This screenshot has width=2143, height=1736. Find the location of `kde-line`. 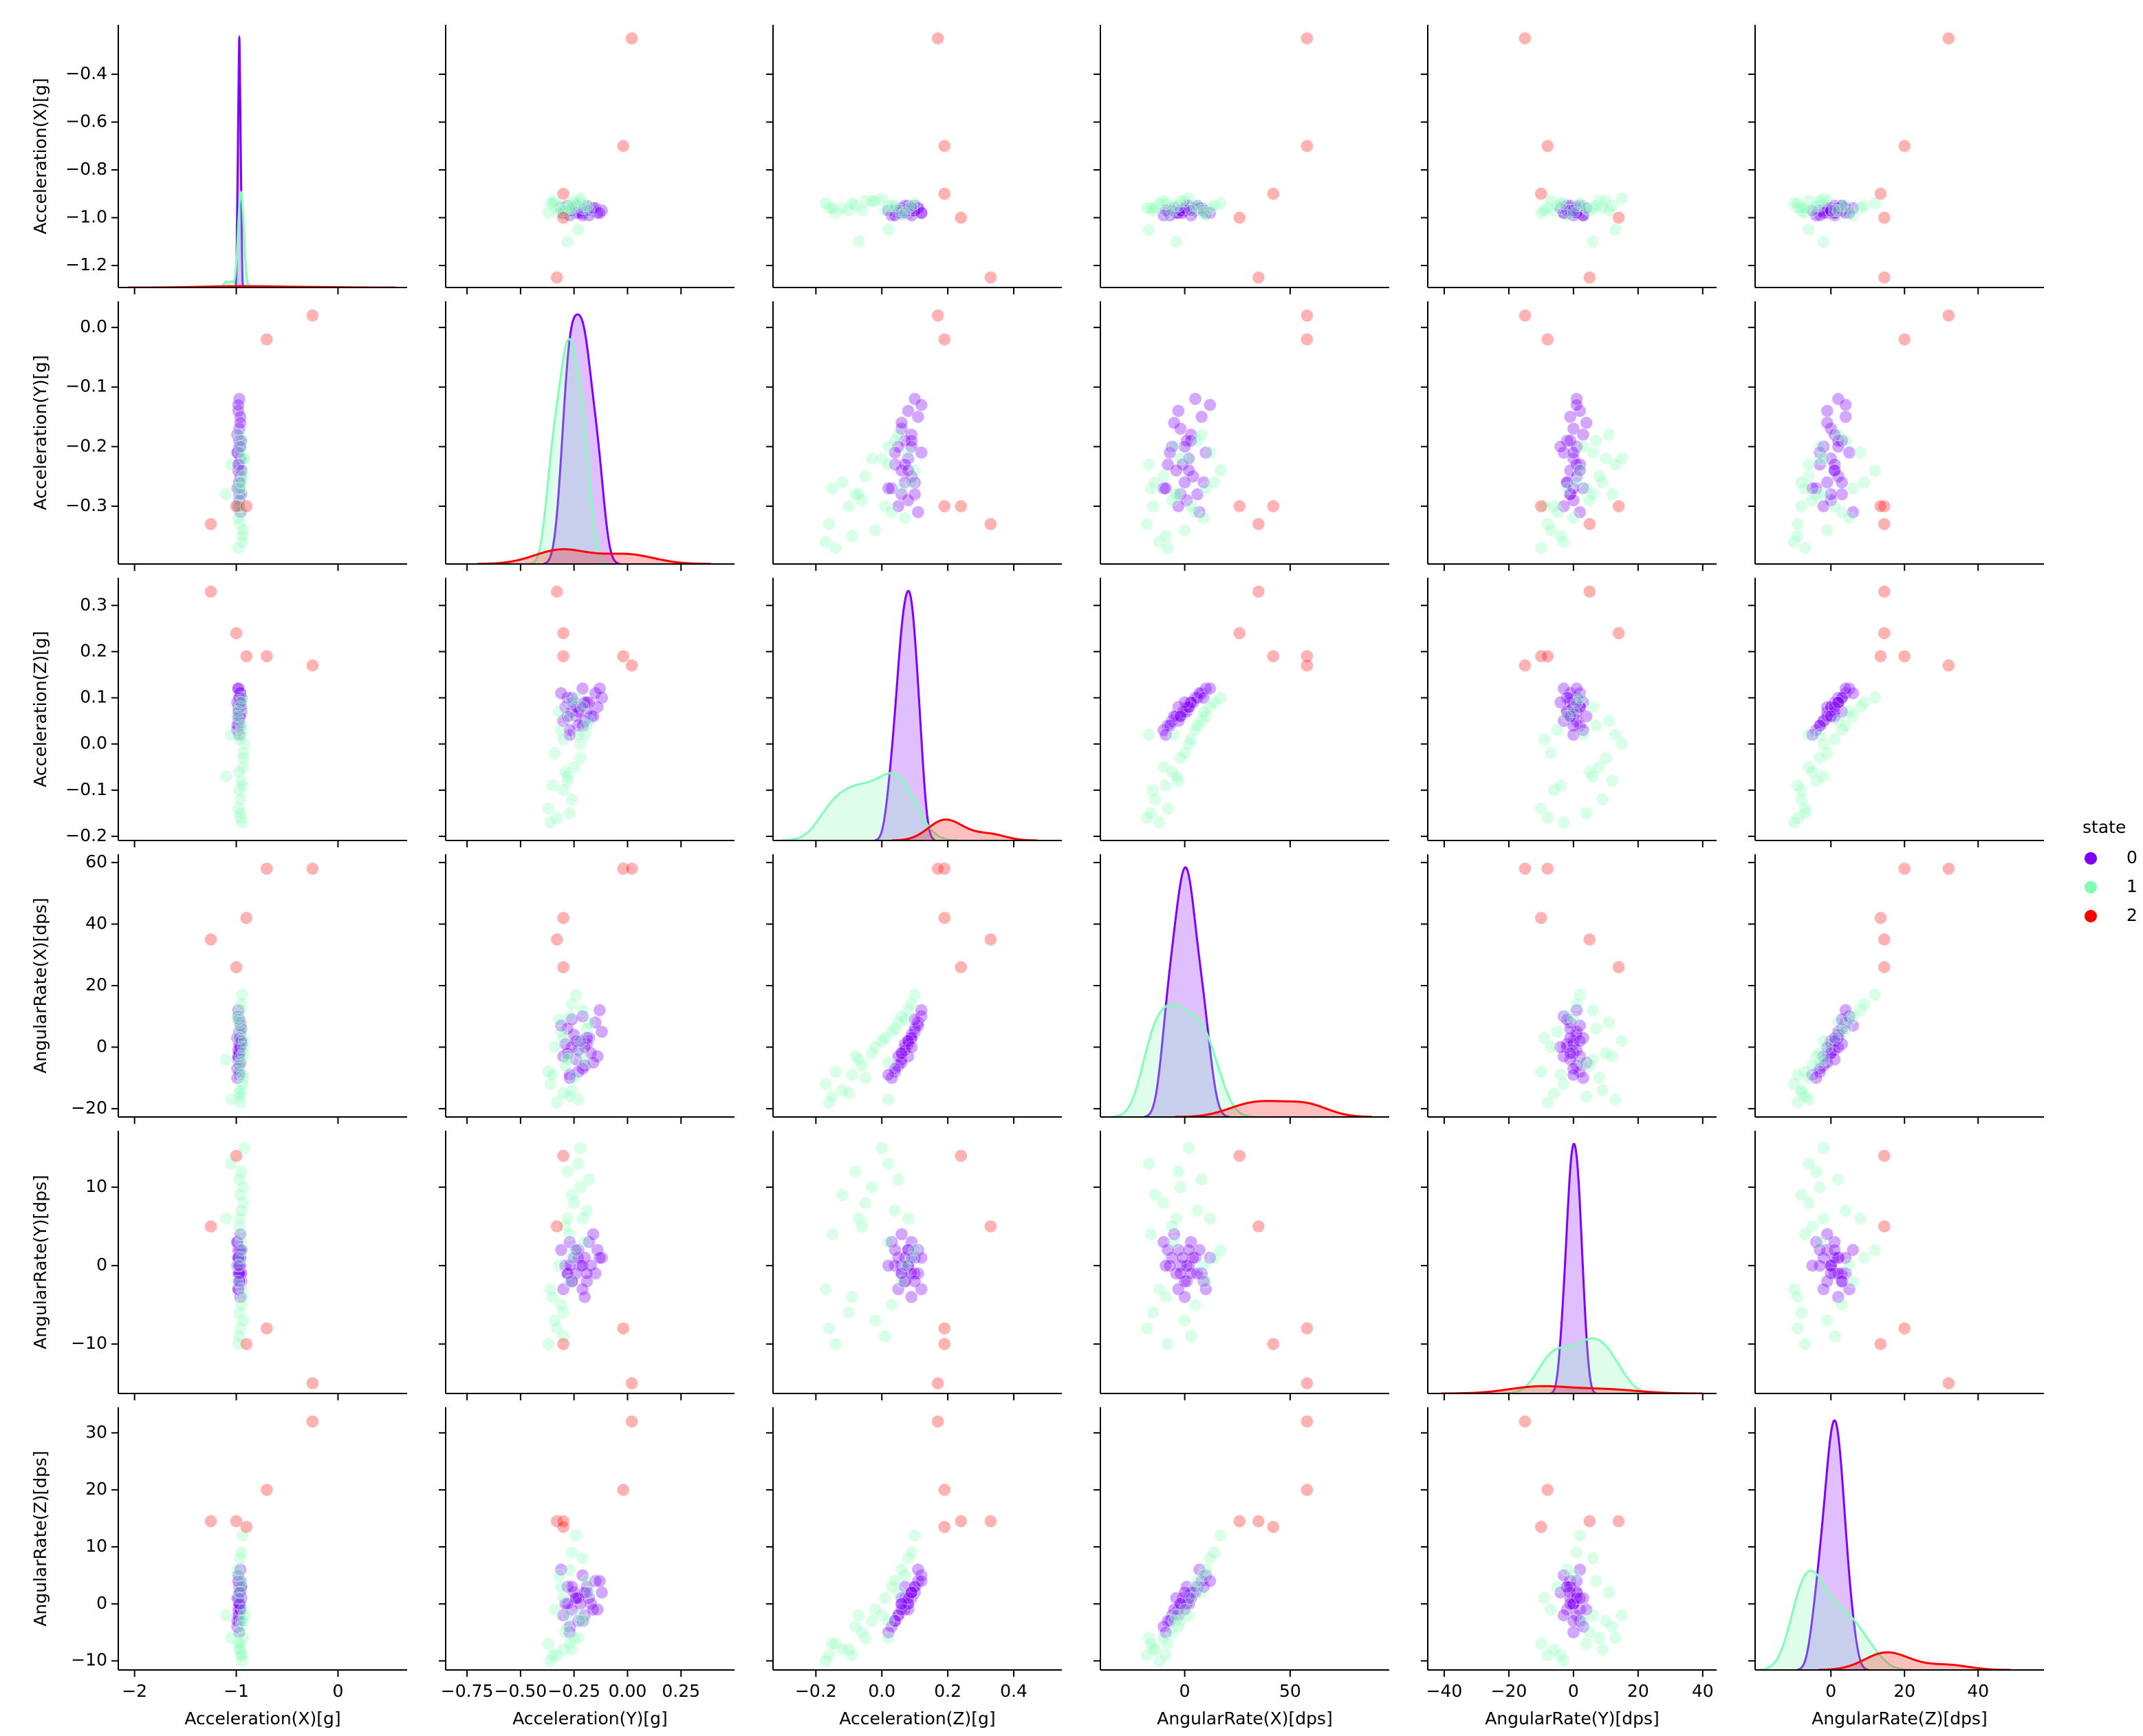

kde-line is located at coordinates (1273, 1108).